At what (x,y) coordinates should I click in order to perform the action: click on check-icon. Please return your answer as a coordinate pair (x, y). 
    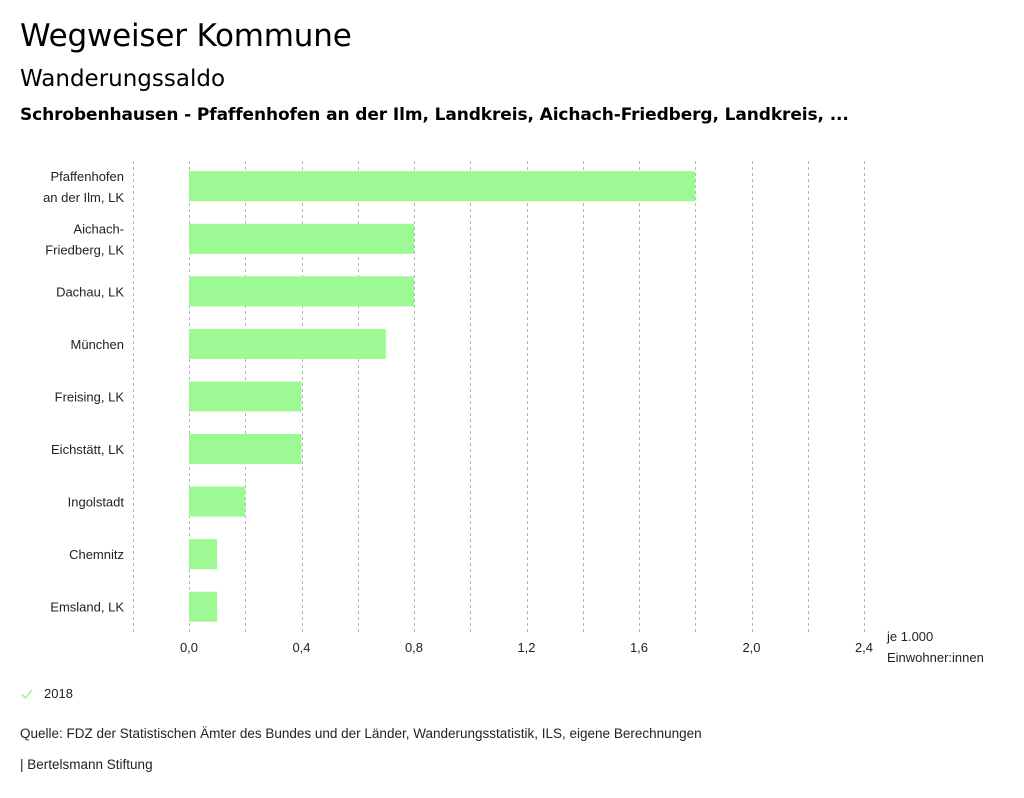
    Looking at the image, I should click on (27, 693).